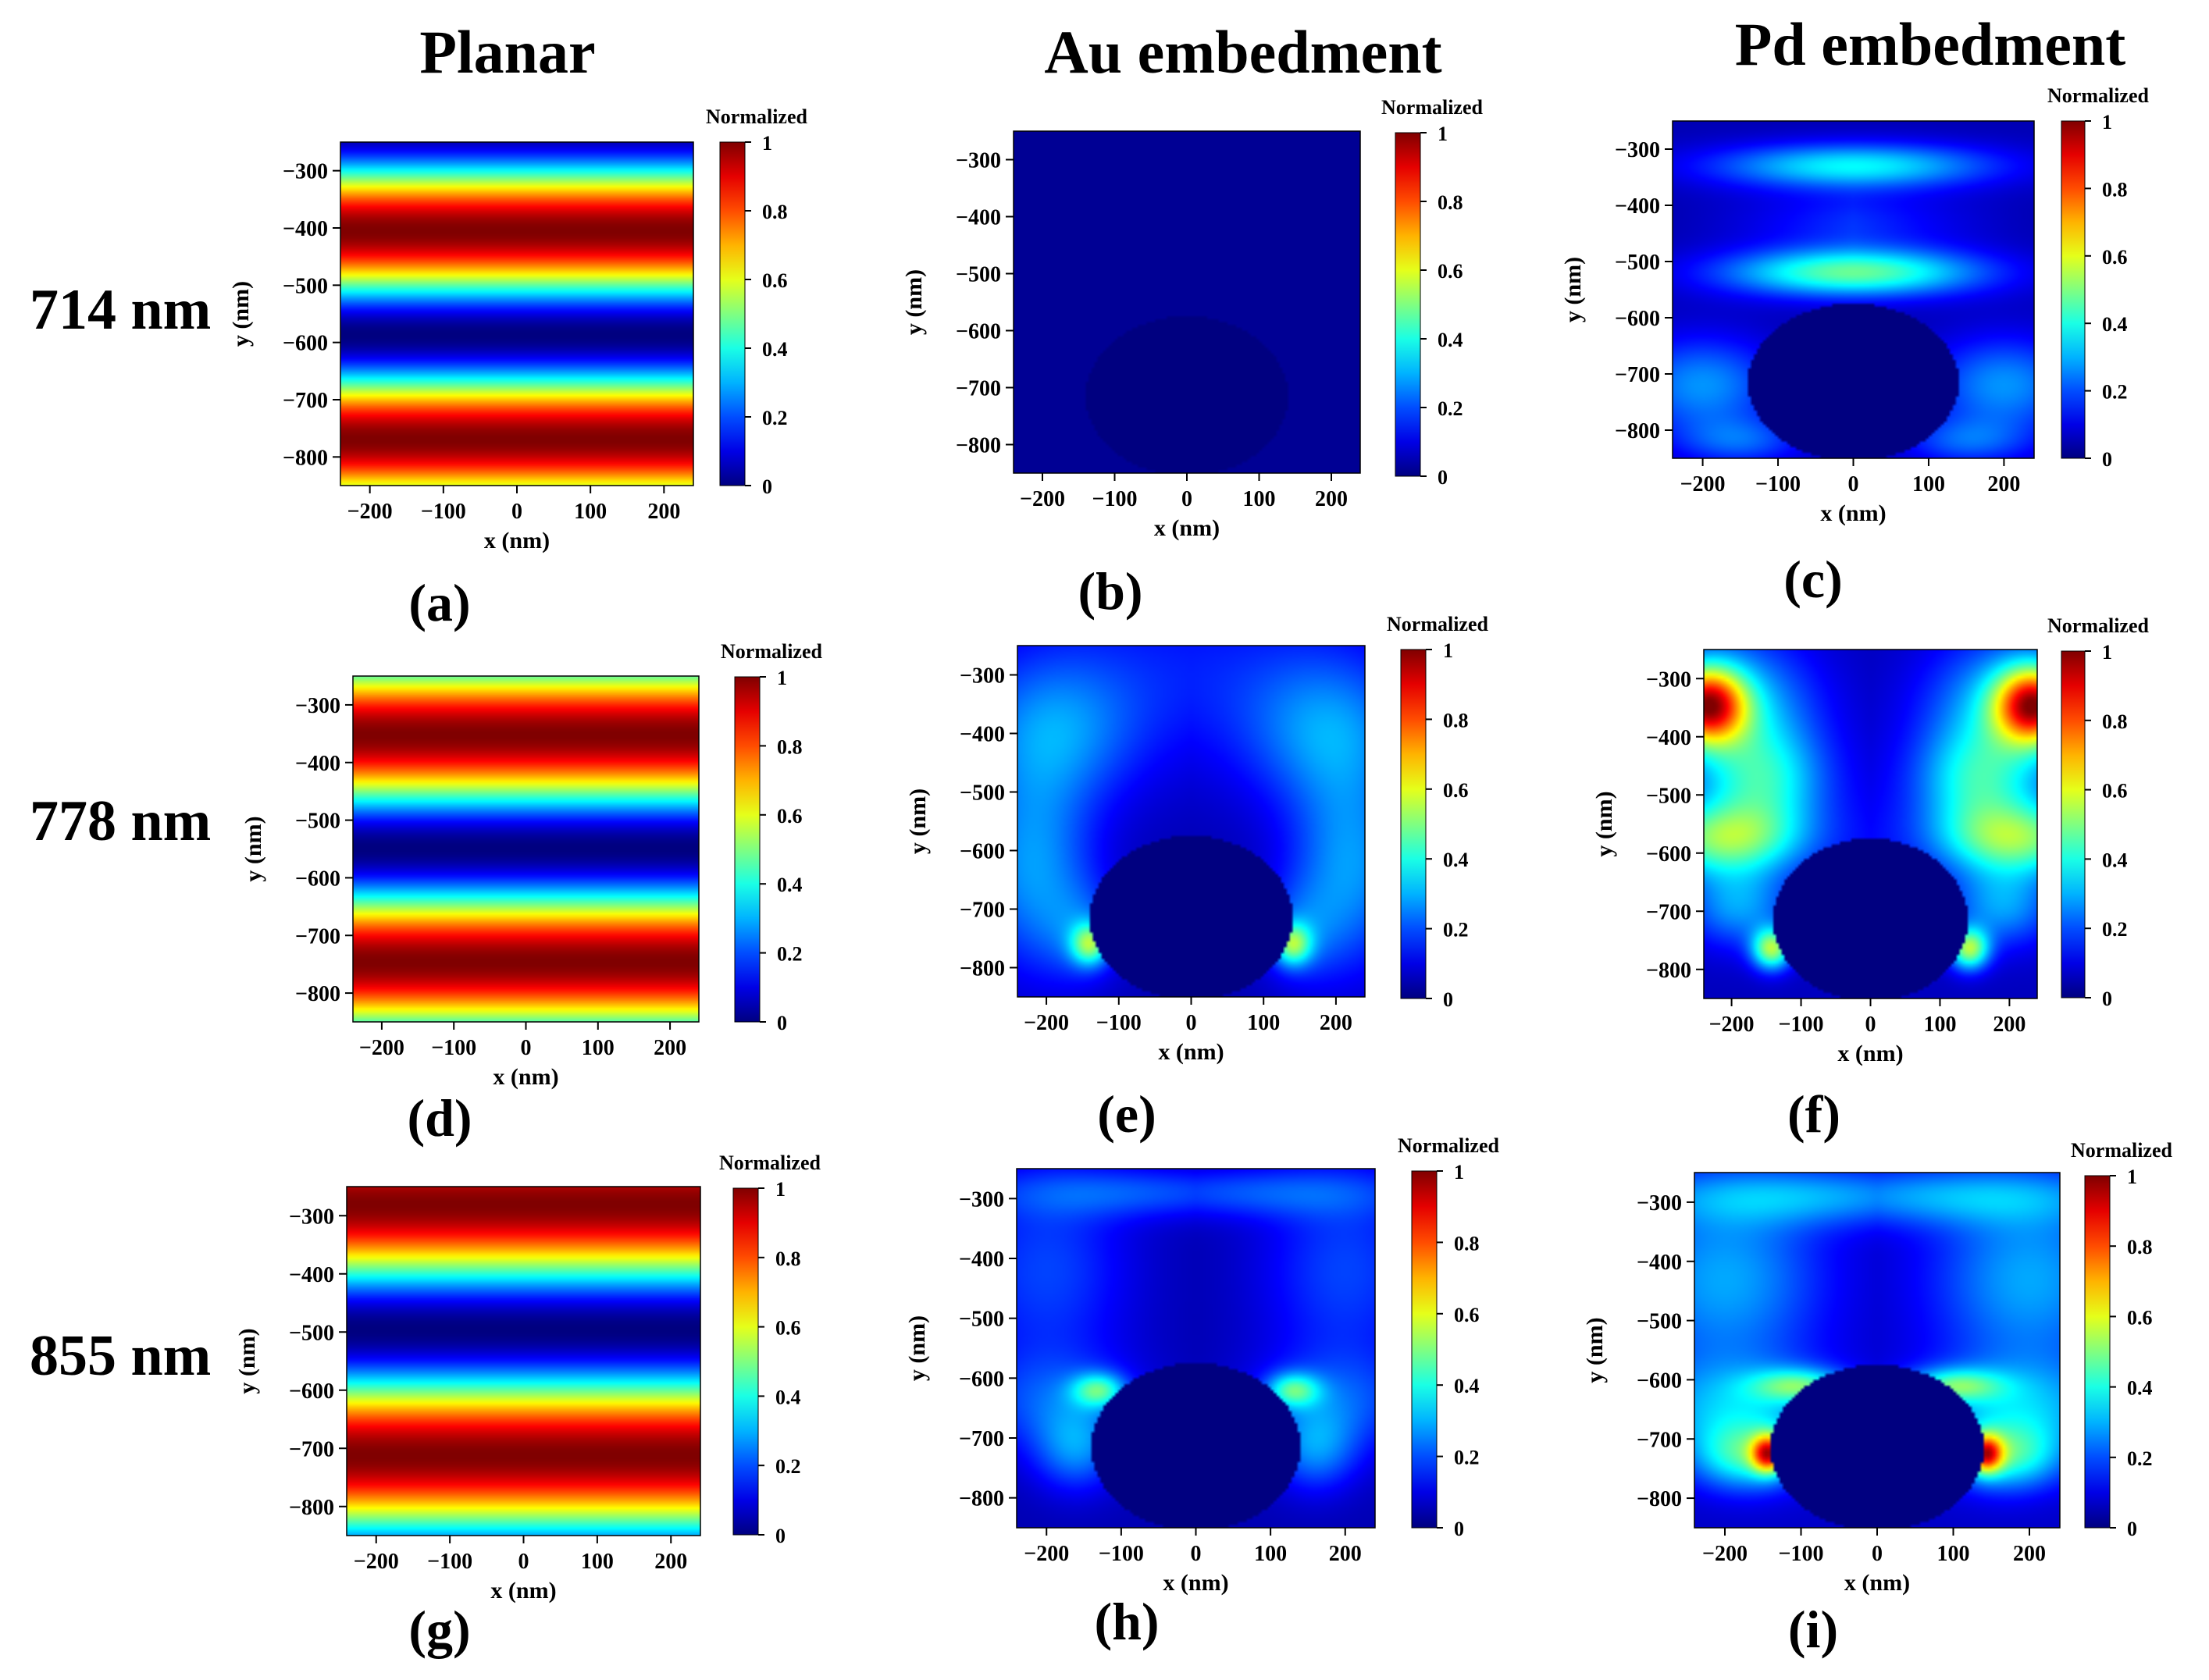 Image resolution: width=2209 pixels, height=1680 pixels. What do you see at coordinates (121, 310) in the screenshot?
I see `row-label-714nm: 714 nm` at bounding box center [121, 310].